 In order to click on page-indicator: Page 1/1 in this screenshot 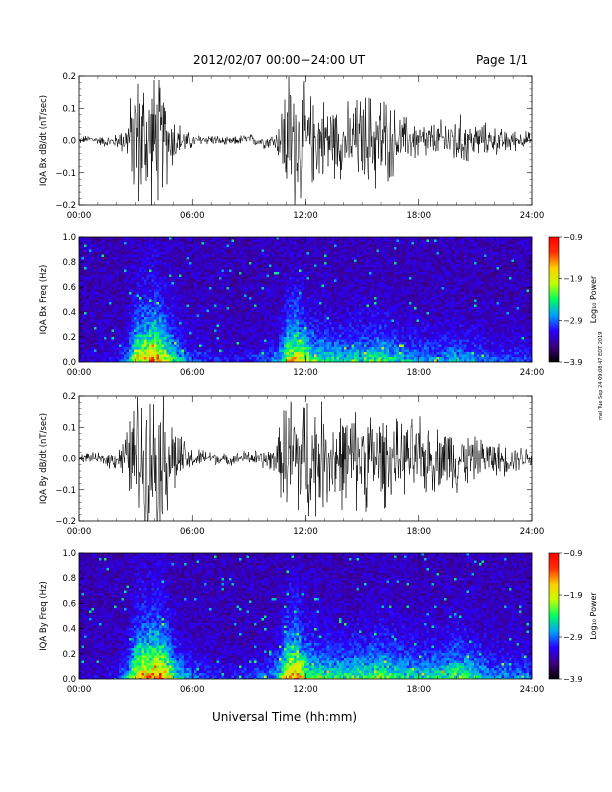, I will do `click(502, 60)`.